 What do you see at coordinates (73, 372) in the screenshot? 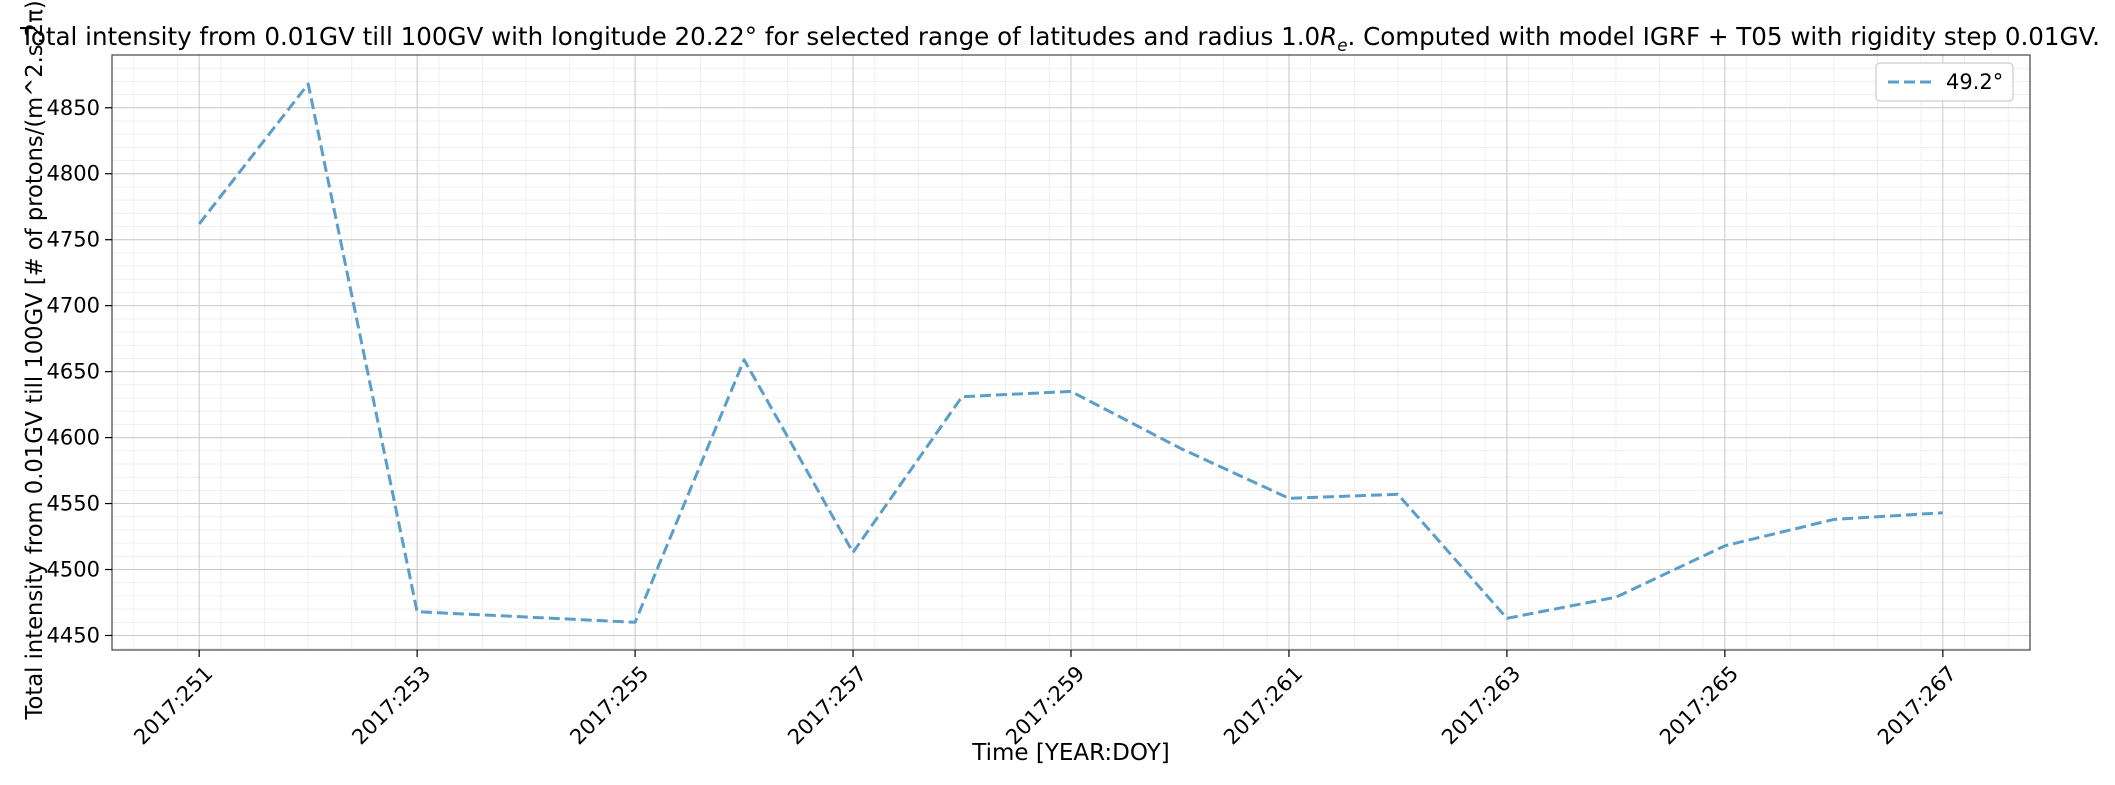
I see `y-tick-label: 4650` at bounding box center [73, 372].